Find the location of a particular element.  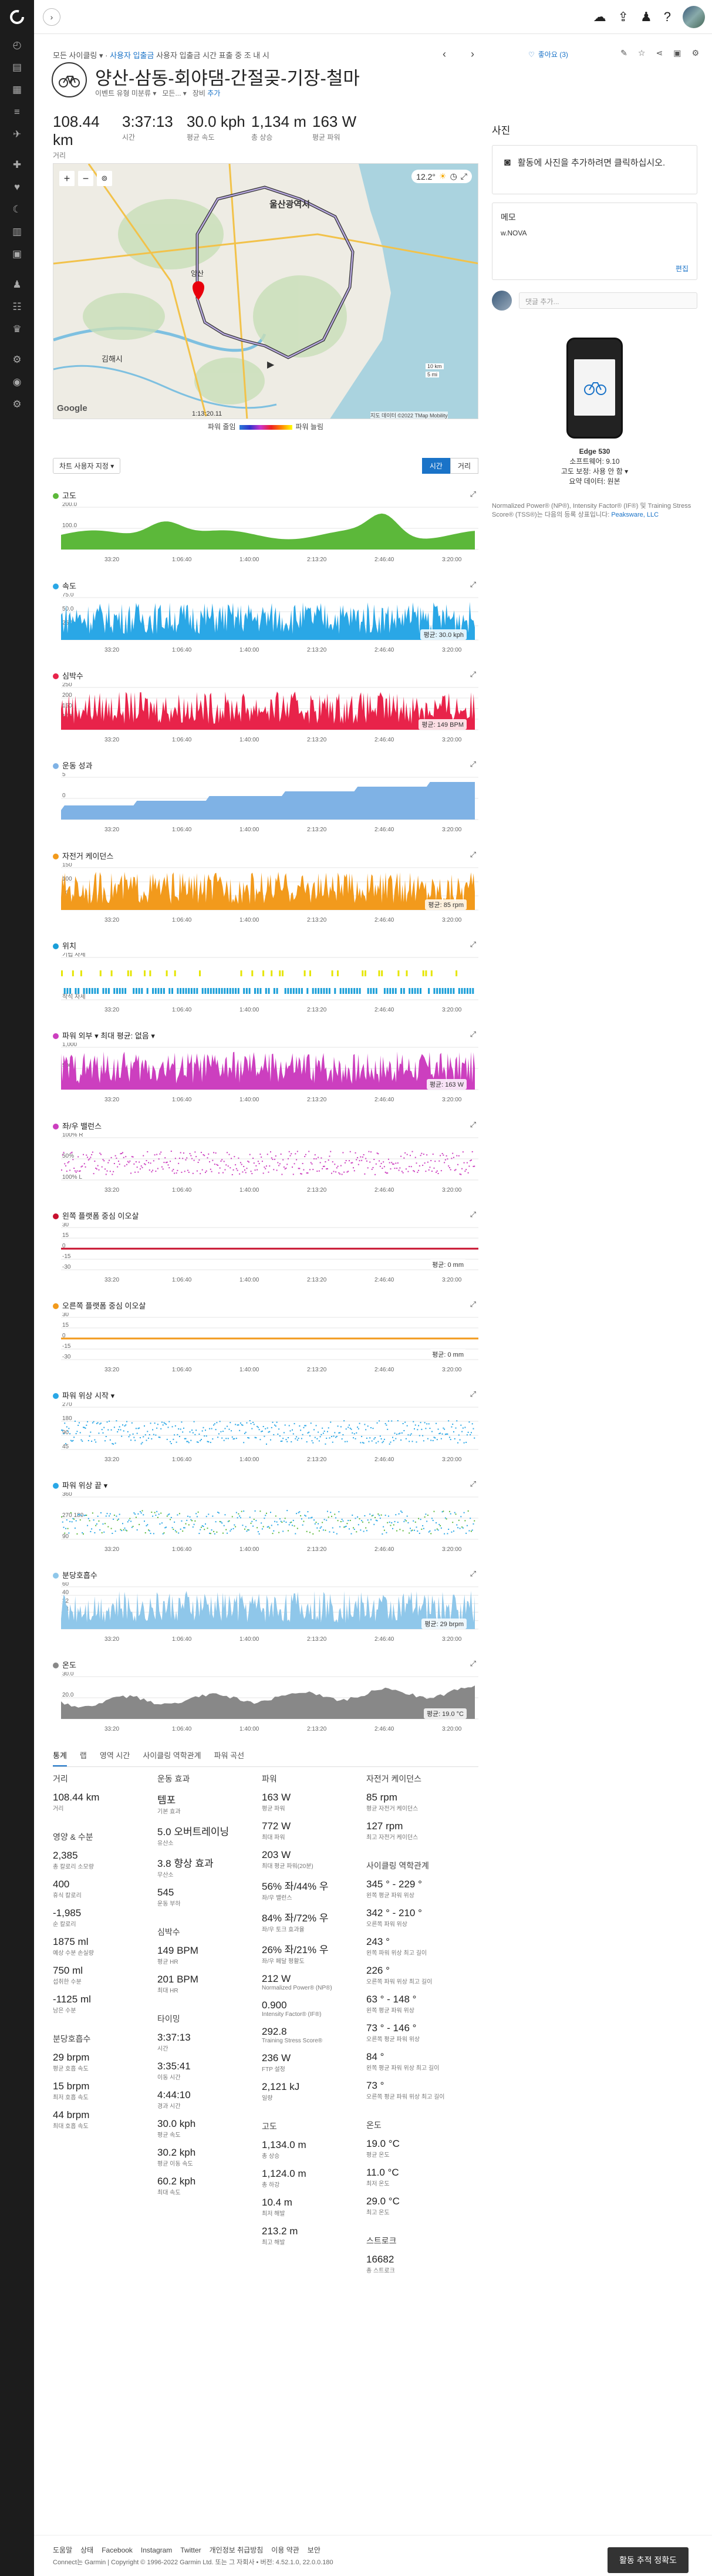

devices-icon: ◉ is located at coordinates (17, 381).